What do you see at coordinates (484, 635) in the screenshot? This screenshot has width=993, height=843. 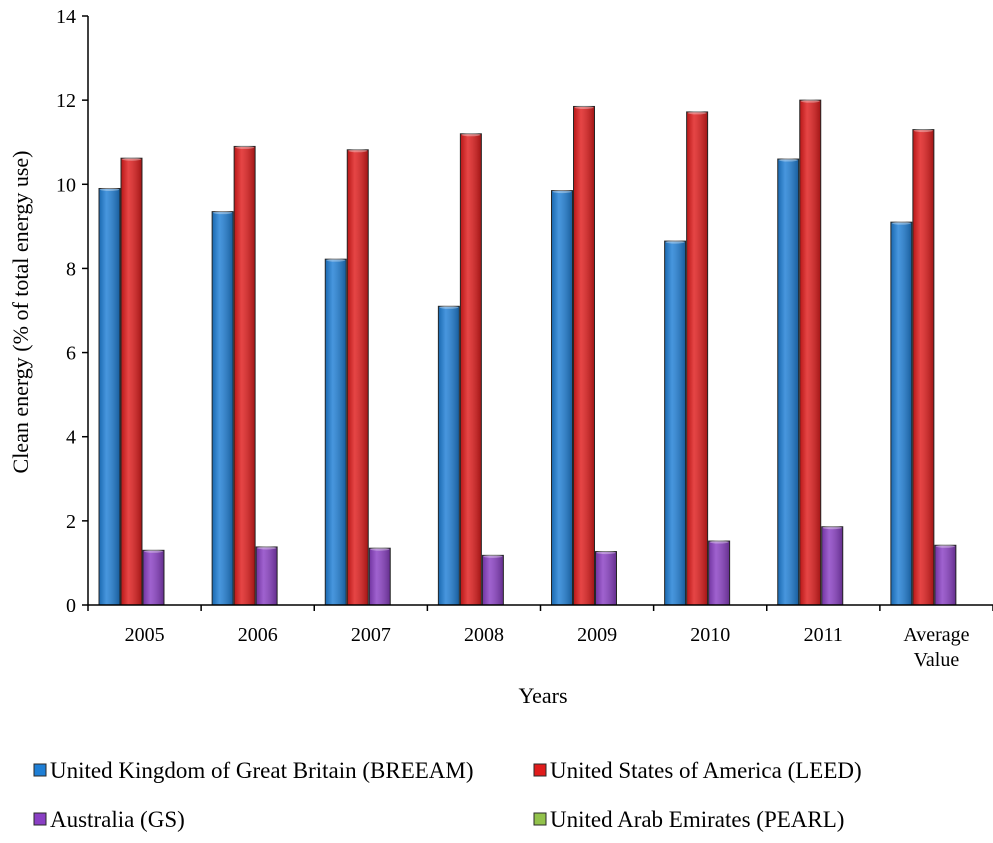 I see `x-tick-label: 2008` at bounding box center [484, 635].